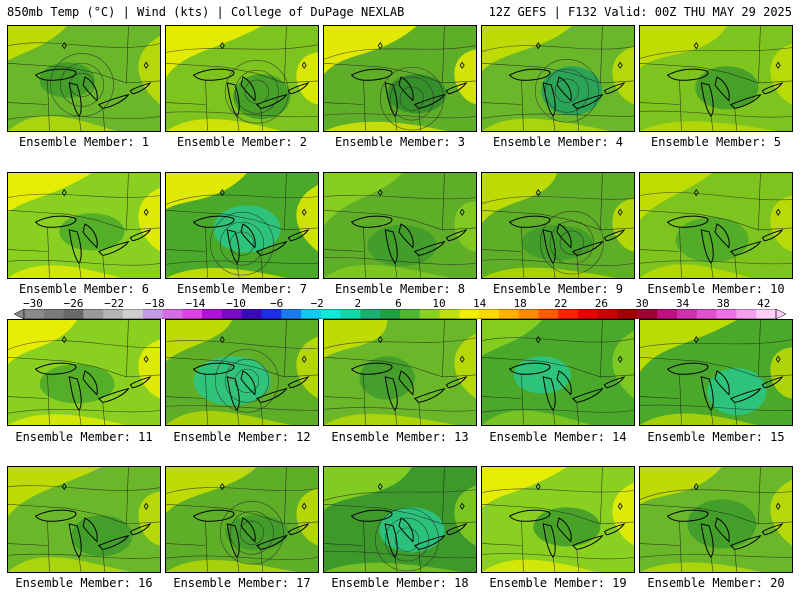  I want to click on ensemble-member-label: Ensemble Member: 11, so click(84, 437).